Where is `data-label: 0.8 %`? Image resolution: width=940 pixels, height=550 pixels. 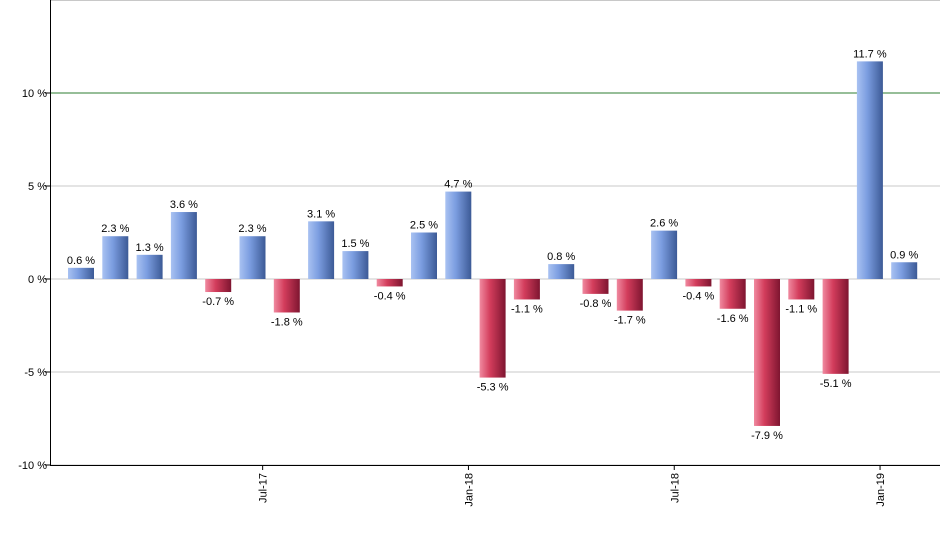 data-label: 0.8 % is located at coordinates (561, 257).